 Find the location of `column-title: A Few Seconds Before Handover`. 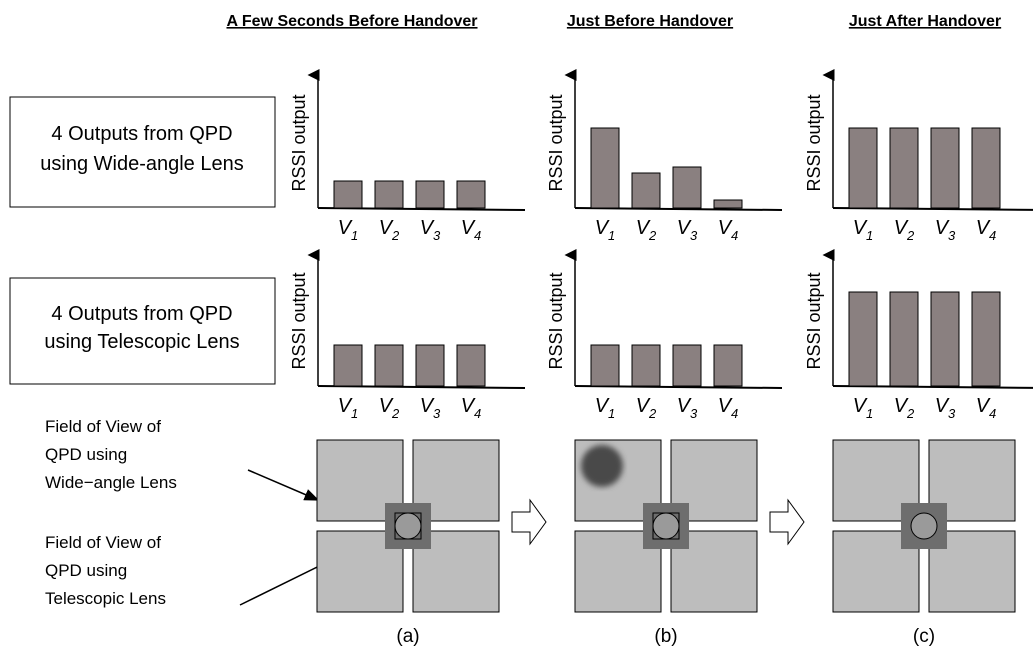

column-title: A Few Seconds Before Handover is located at coordinates (351, 21).